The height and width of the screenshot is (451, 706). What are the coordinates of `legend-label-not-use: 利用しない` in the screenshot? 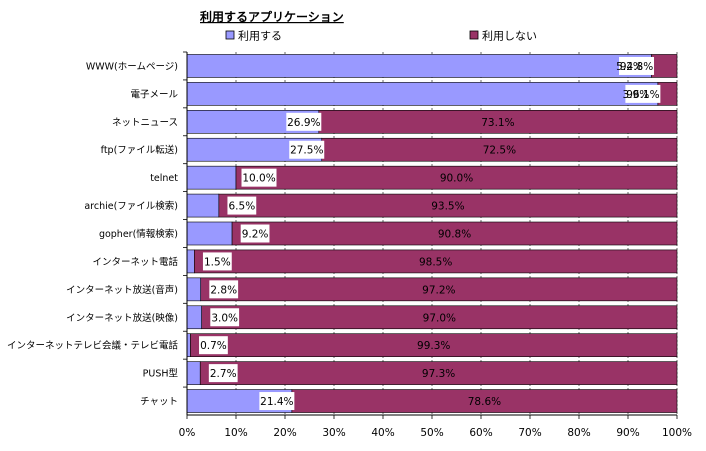 It's located at (509, 36).